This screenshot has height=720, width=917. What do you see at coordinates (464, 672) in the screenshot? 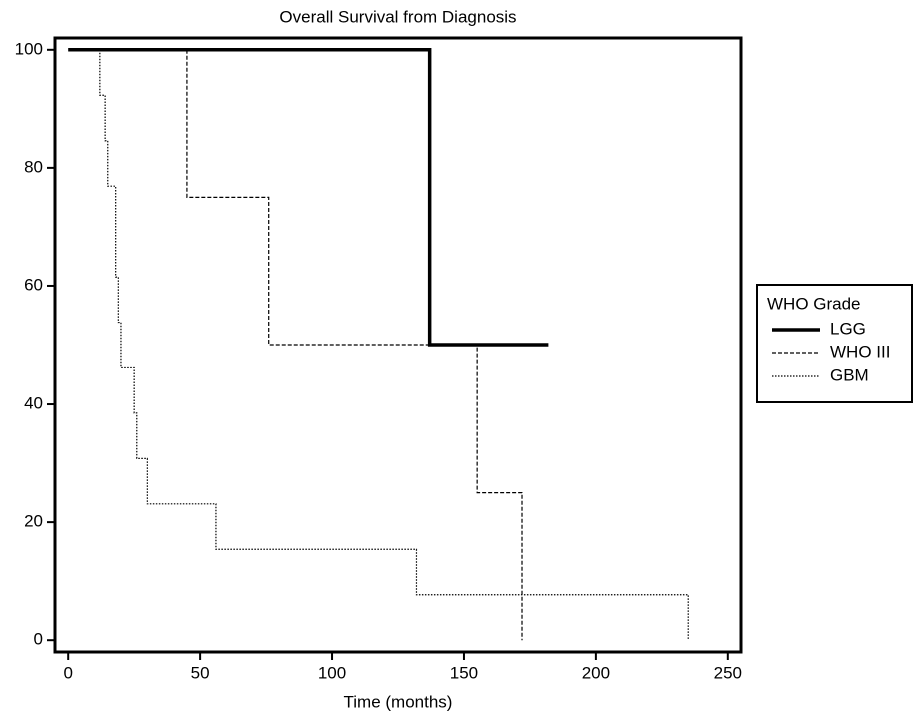
I see `x-tick-label: 150` at bounding box center [464, 672].